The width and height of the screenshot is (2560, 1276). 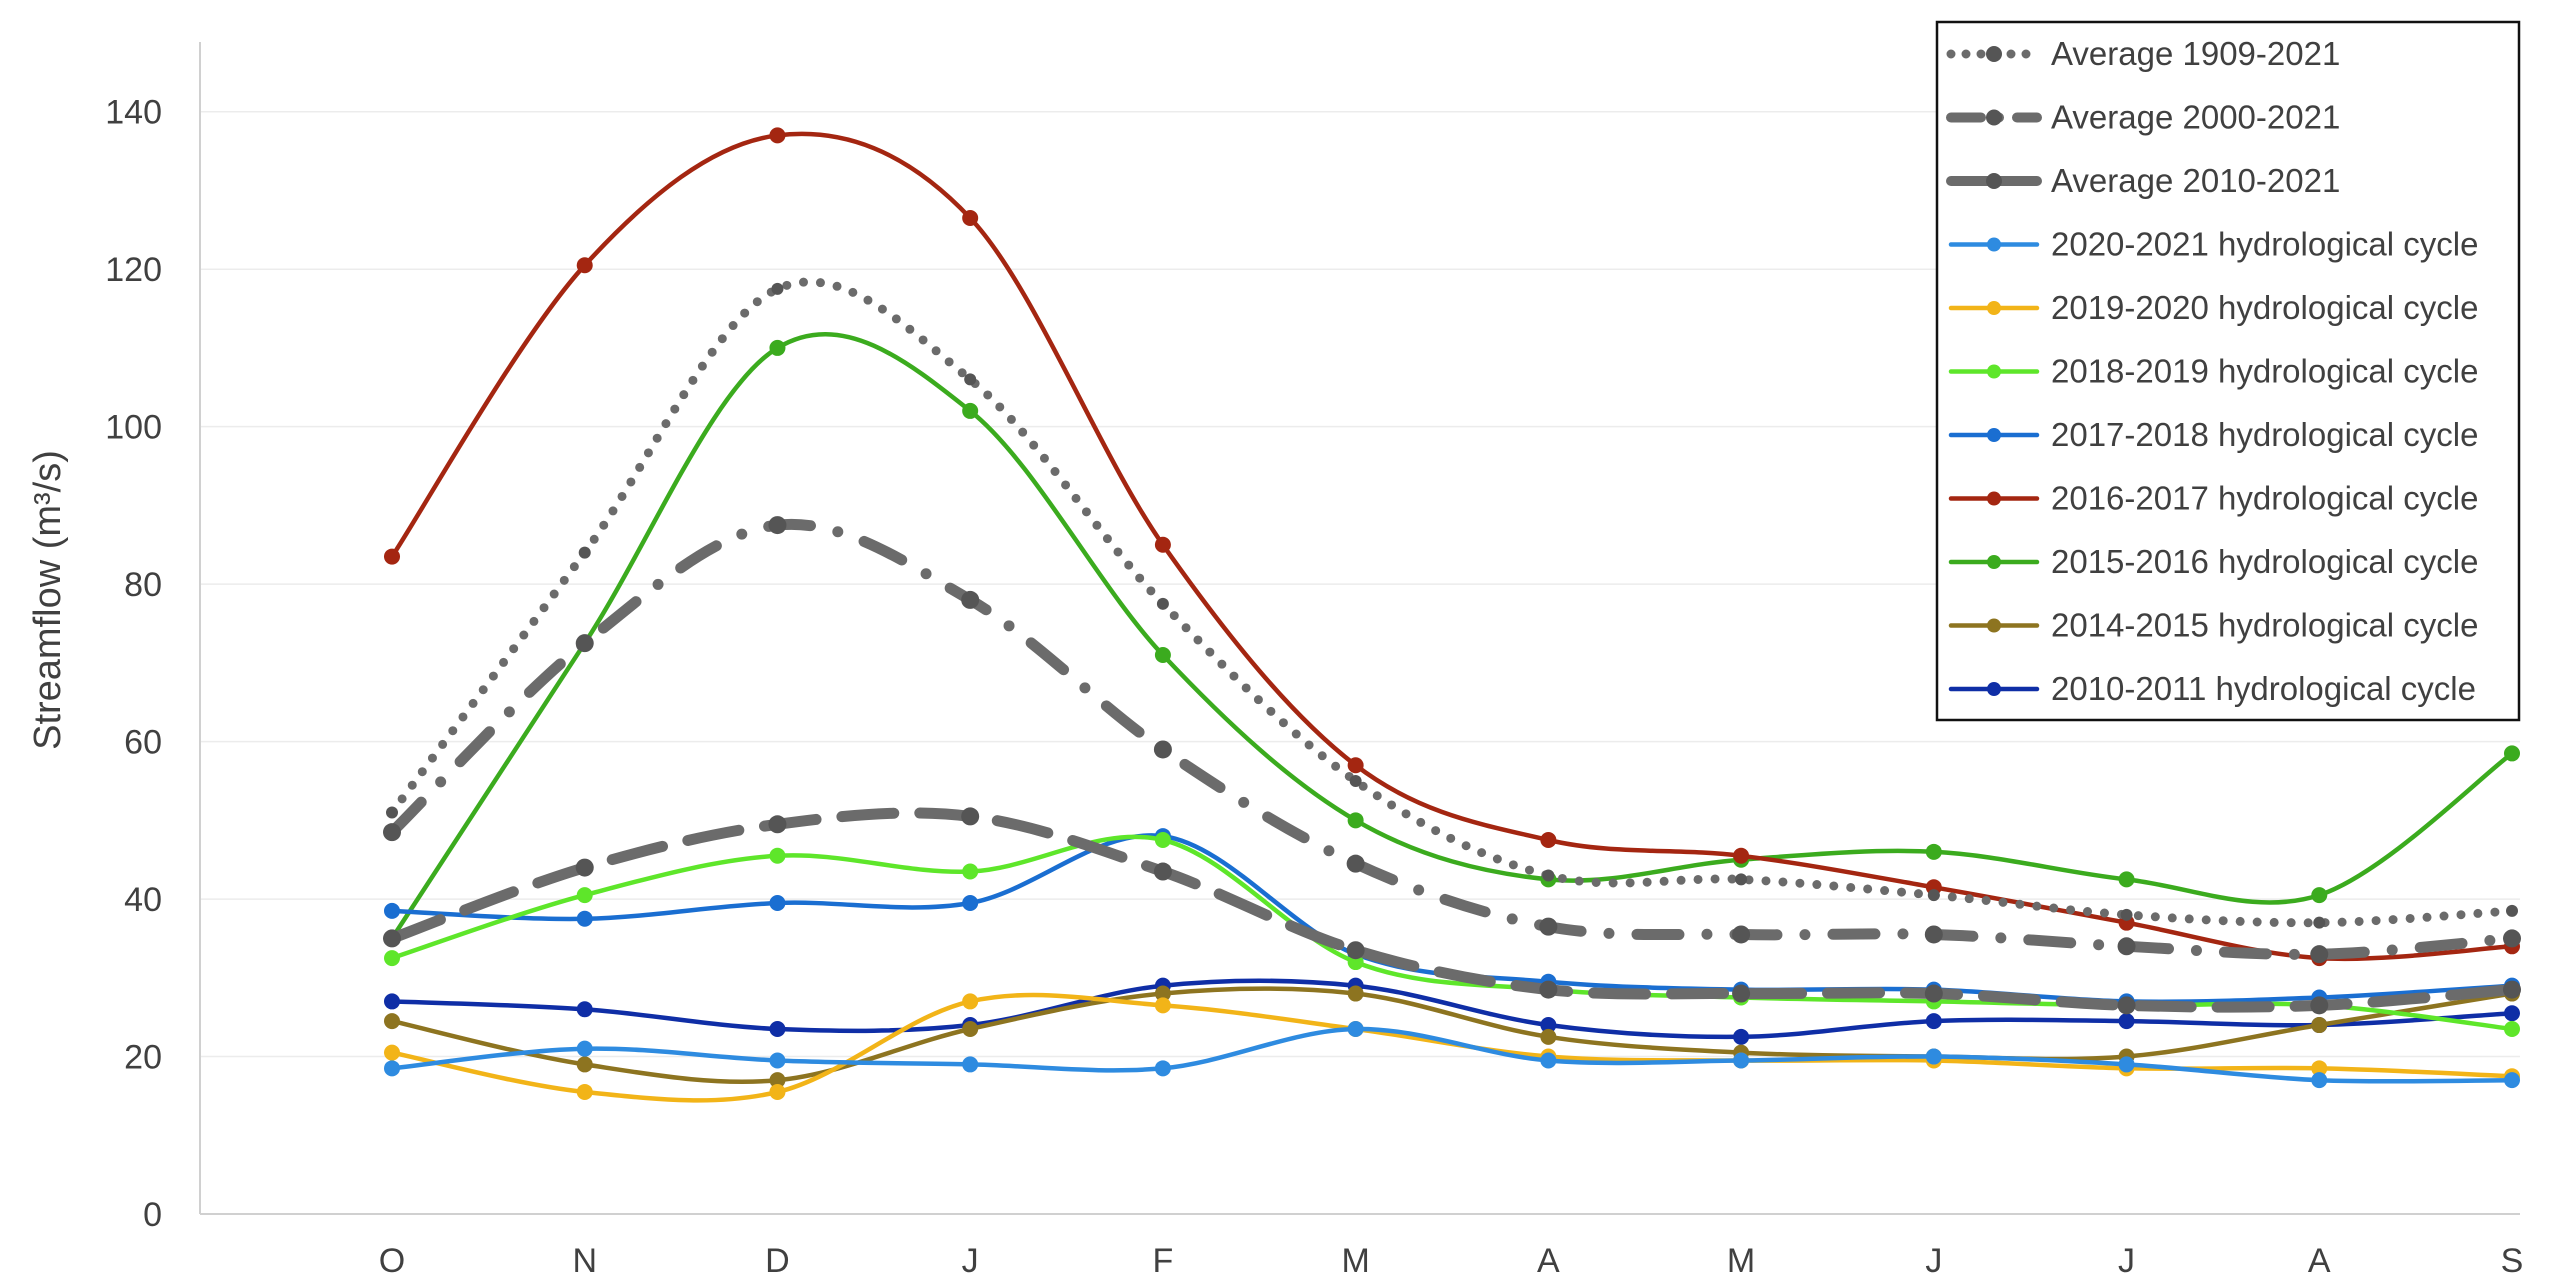 I want to click on y-tick-label: 40, so click(x=143, y=900).